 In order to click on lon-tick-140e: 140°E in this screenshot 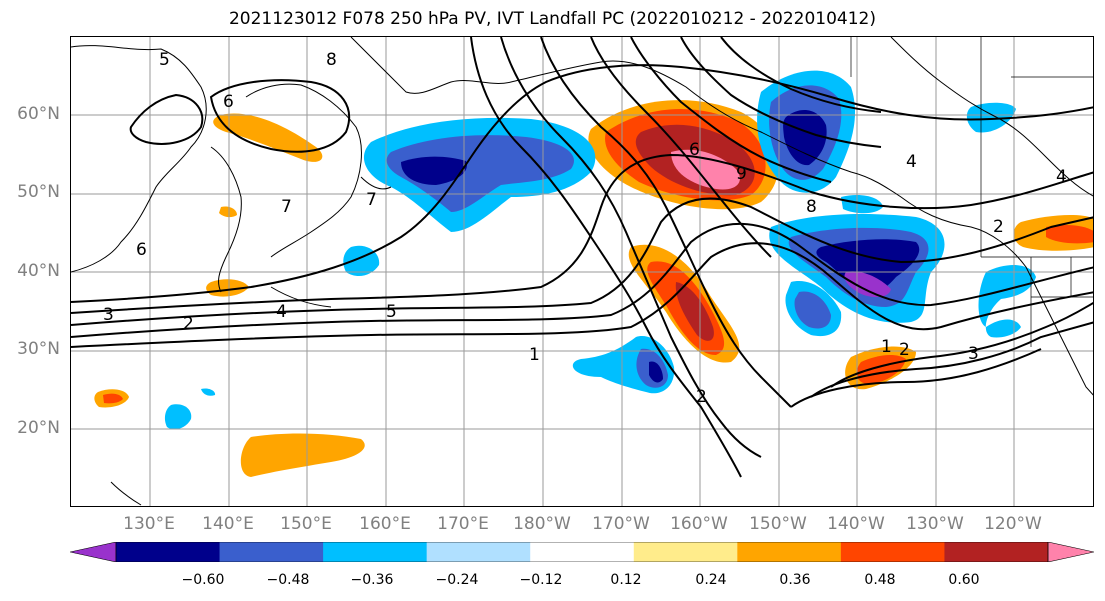, I will do `click(228, 524)`.